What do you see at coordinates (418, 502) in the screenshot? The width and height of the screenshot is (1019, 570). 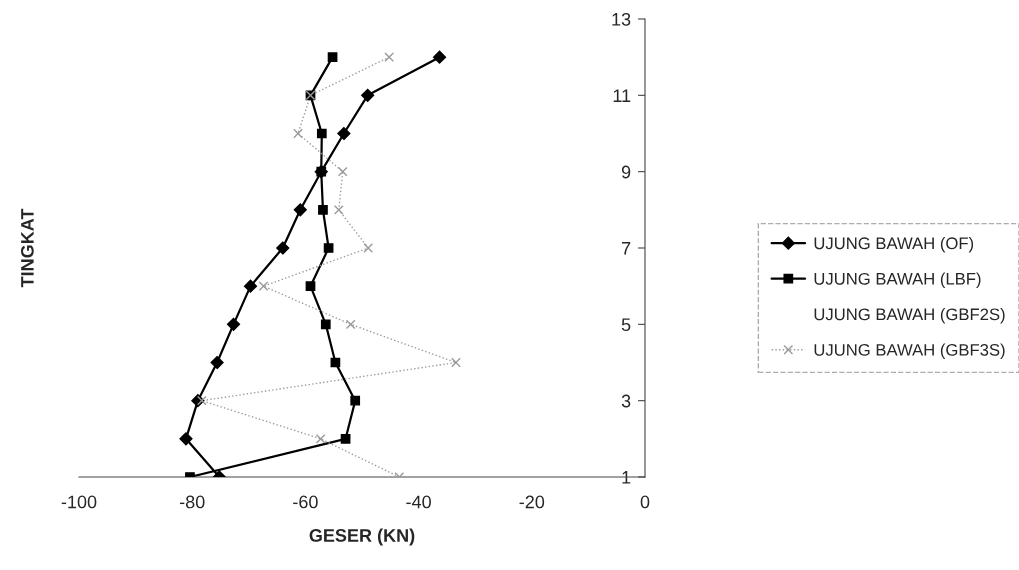 I see `x-tick-label: -40` at bounding box center [418, 502].